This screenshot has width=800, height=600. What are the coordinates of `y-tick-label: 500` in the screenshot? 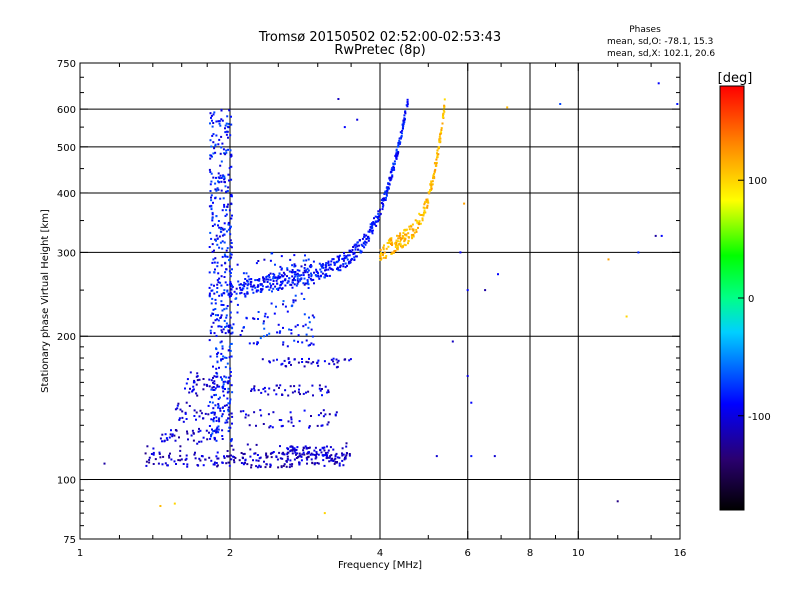 It's located at (66, 148).